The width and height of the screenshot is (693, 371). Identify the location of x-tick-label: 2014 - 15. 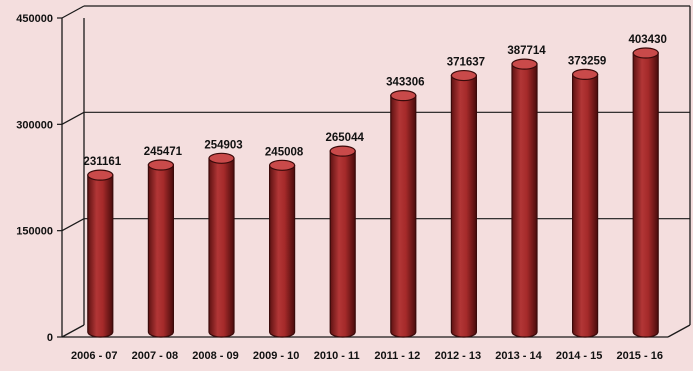
(579, 356).